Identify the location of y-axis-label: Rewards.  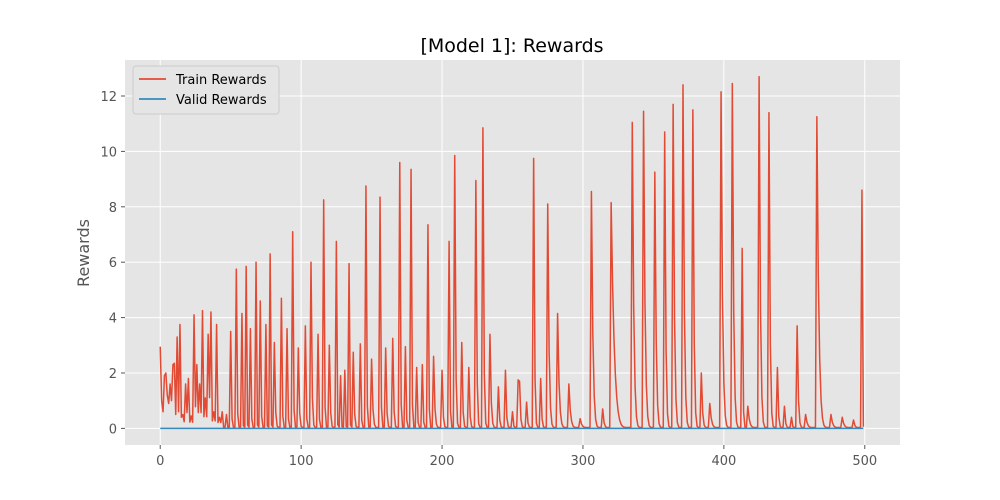
(83, 253).